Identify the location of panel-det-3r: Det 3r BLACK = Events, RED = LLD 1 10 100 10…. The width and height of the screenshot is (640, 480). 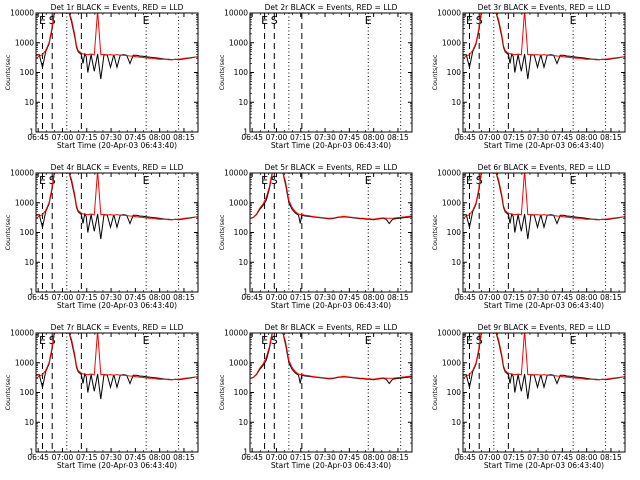
(528, 76).